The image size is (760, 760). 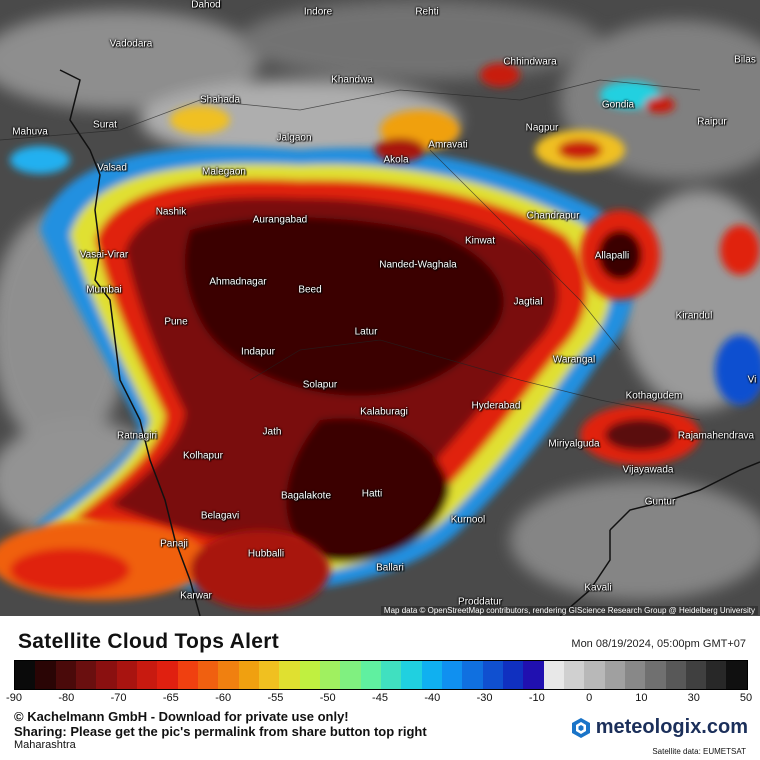 I want to click on city-label: Hubballi, so click(x=266, y=554).